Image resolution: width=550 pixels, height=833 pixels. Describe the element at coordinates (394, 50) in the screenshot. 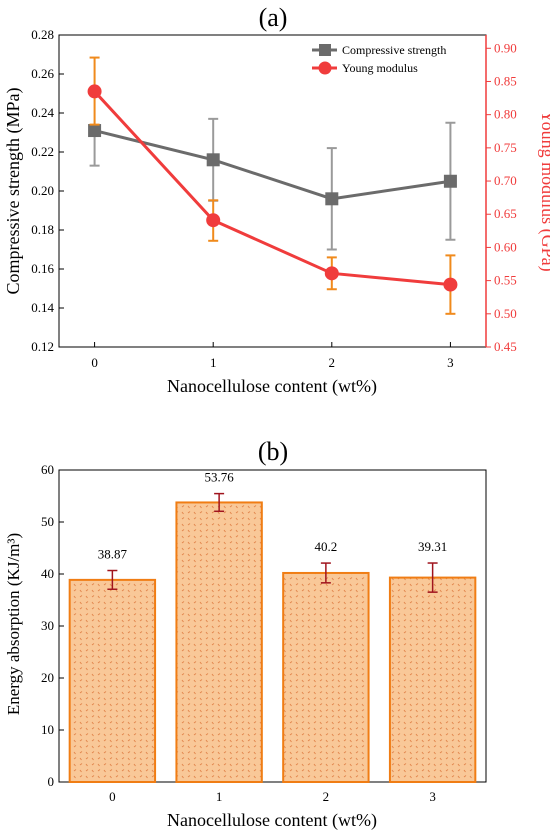

I see `legend-label-compressive-strength: Compressive strength` at that location.